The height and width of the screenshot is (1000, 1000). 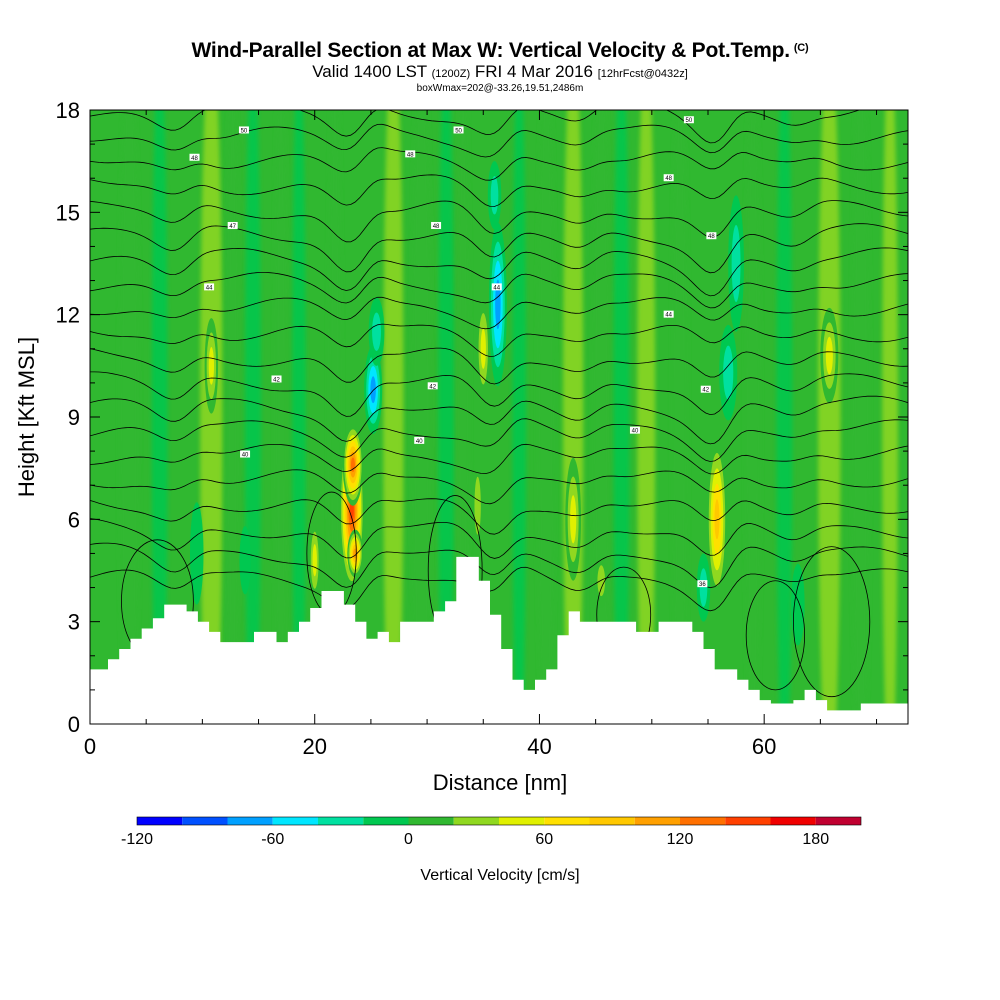 I want to click on contour-label-text-12: 50, so click(x=689, y=121).